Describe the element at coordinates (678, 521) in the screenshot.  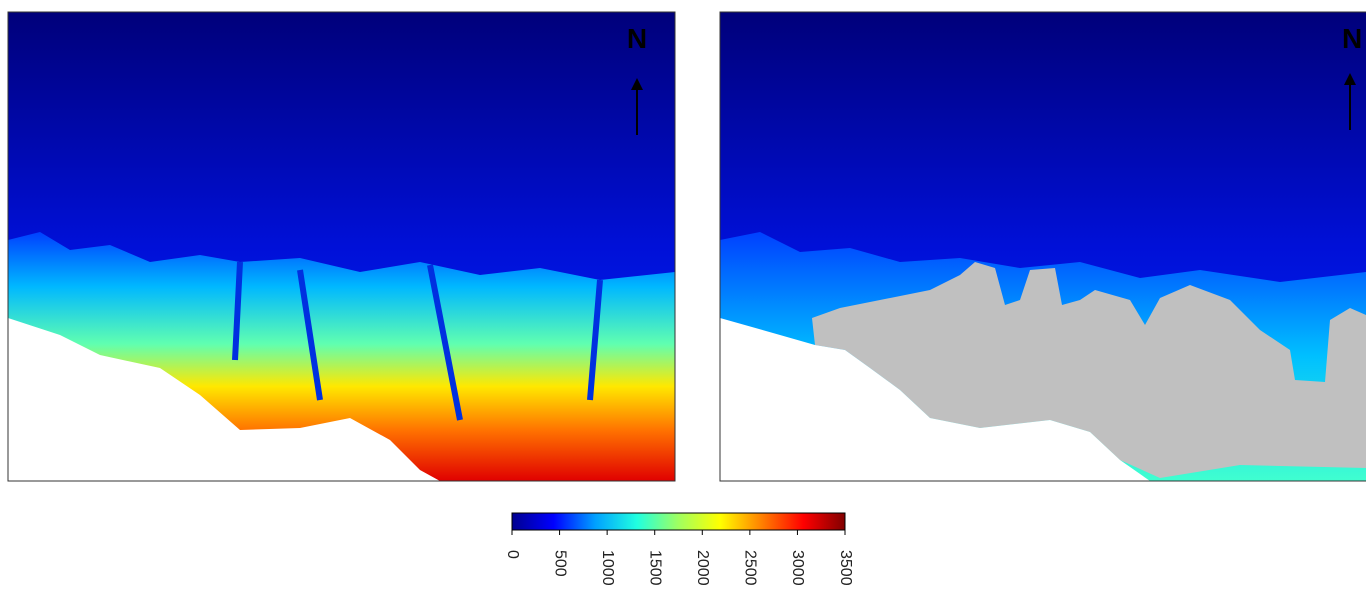
I see `colorbar-ramp` at that location.